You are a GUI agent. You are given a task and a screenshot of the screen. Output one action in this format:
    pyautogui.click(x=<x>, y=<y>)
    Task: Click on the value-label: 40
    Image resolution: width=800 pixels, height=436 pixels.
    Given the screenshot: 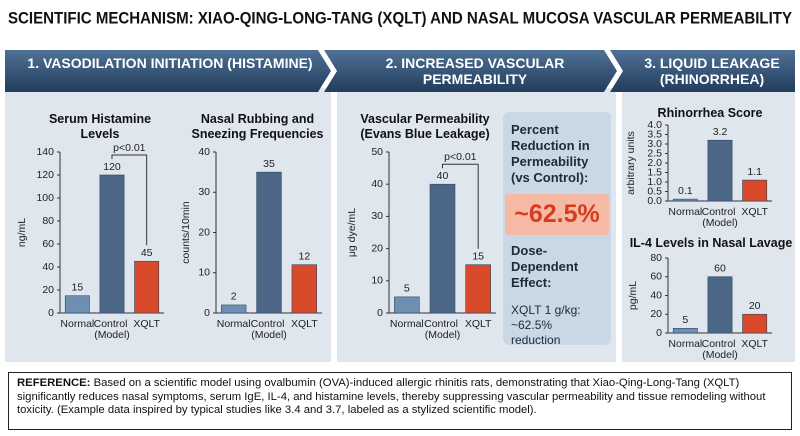 What is the action you would take?
    pyautogui.click(x=443, y=176)
    